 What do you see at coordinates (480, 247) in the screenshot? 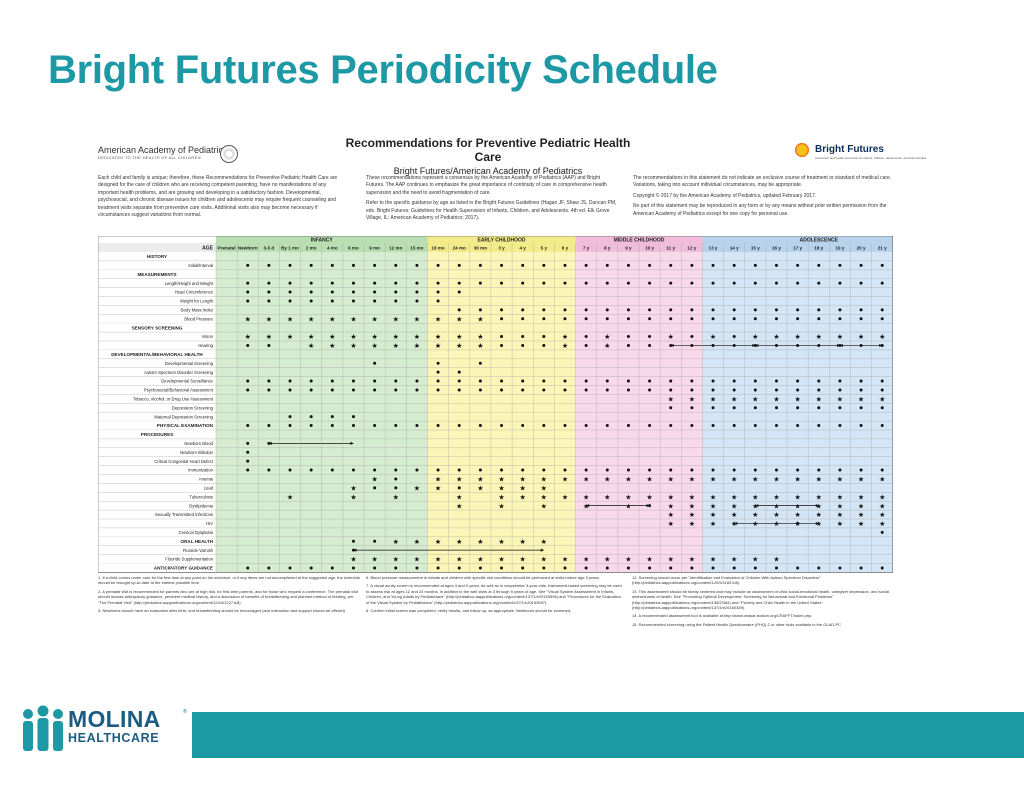
I see `age-column-label: 30 mo` at bounding box center [480, 247].